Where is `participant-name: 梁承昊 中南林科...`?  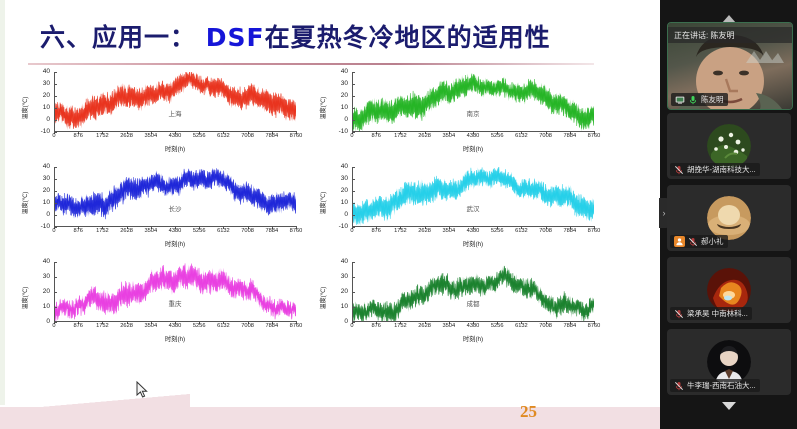 participant-name: 梁承昊 中南林科... is located at coordinates (717, 313).